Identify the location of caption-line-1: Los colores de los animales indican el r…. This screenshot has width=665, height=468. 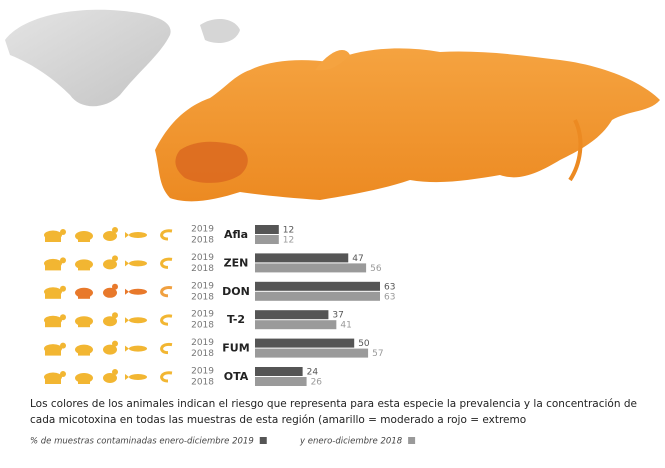
(333, 404).